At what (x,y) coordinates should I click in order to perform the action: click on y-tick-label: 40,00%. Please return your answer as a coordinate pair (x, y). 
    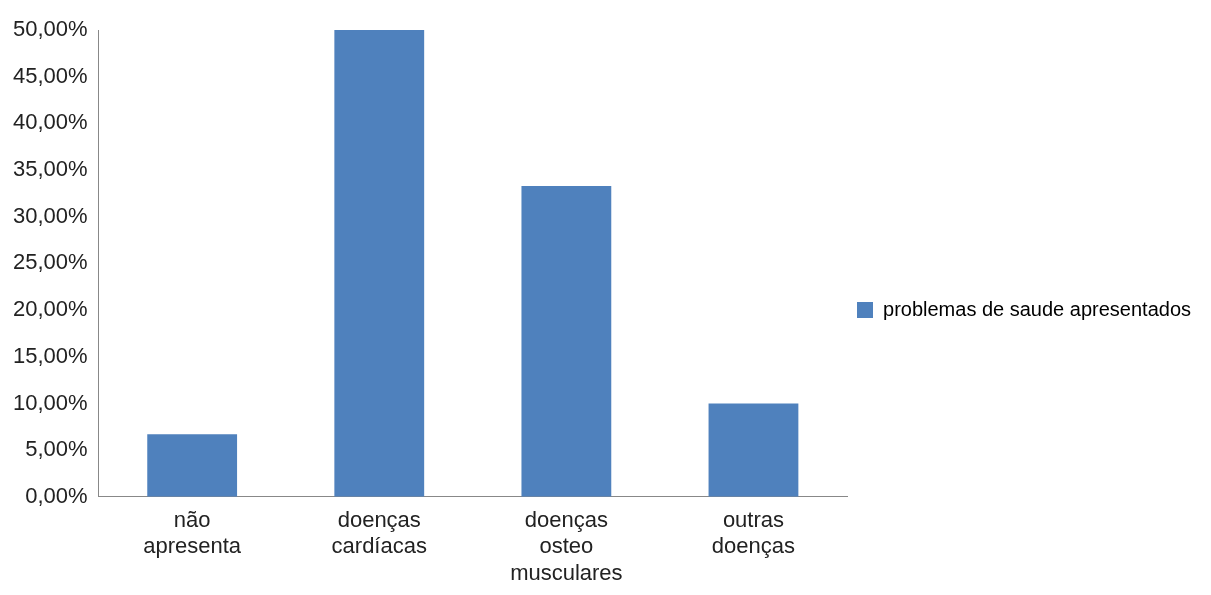
    Looking at the image, I should click on (50, 122).